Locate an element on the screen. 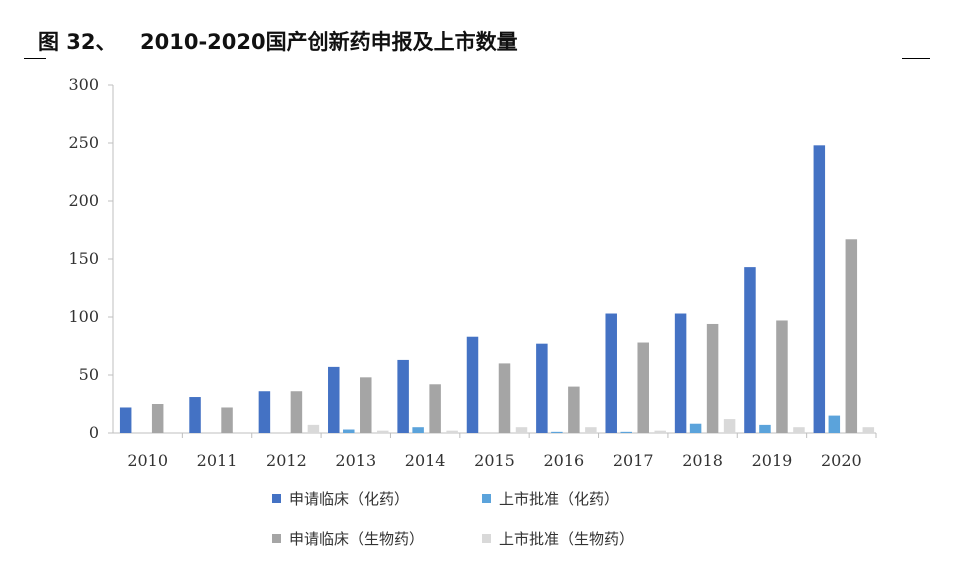 This screenshot has width=964, height=565. x-tick-label: 2015 is located at coordinates (494, 460).